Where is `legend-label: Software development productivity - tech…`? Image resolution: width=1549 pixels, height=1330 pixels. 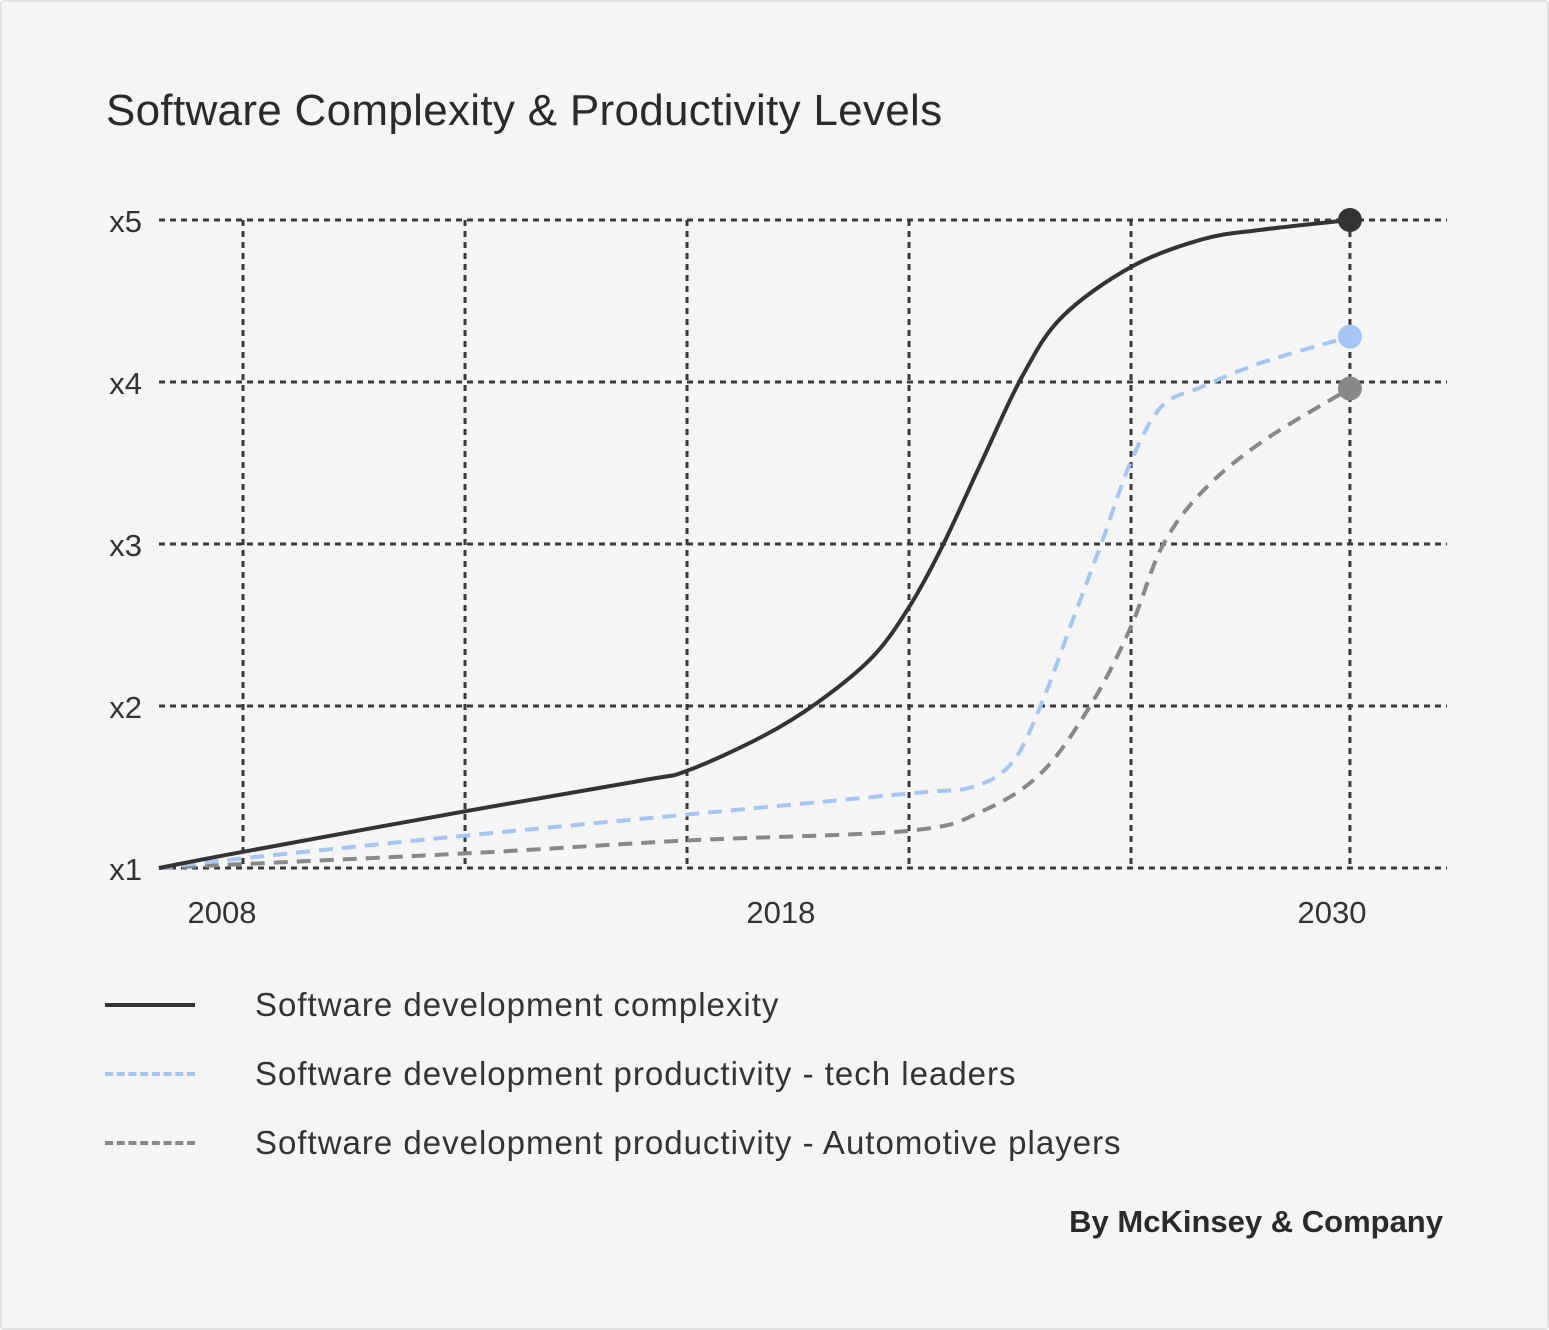
legend-label: Software development productivity - tech… is located at coordinates (636, 1073).